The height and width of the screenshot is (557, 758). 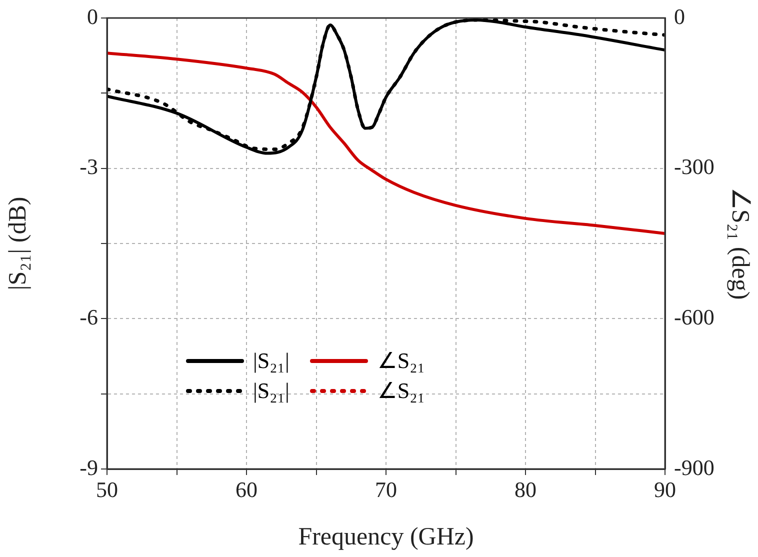 I want to click on x-axis-title: Frequency (GHz), so click(x=386, y=537).